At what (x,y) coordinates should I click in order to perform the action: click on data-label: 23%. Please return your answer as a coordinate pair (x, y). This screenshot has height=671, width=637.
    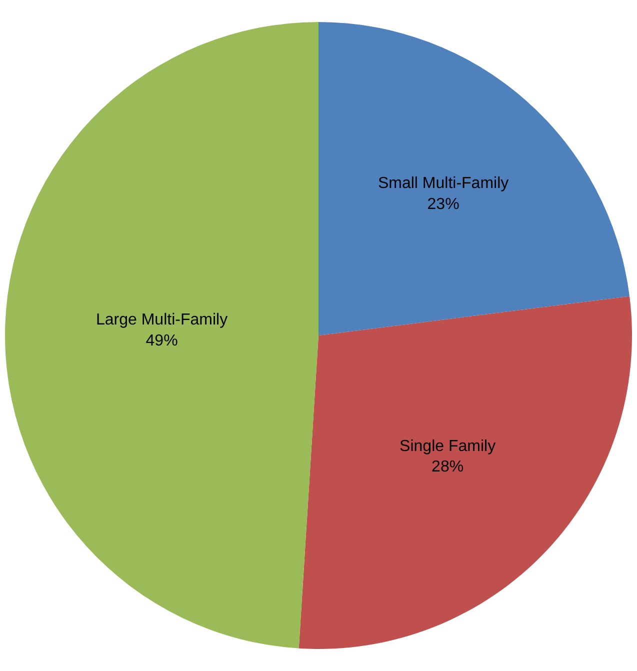
    Looking at the image, I should click on (443, 204).